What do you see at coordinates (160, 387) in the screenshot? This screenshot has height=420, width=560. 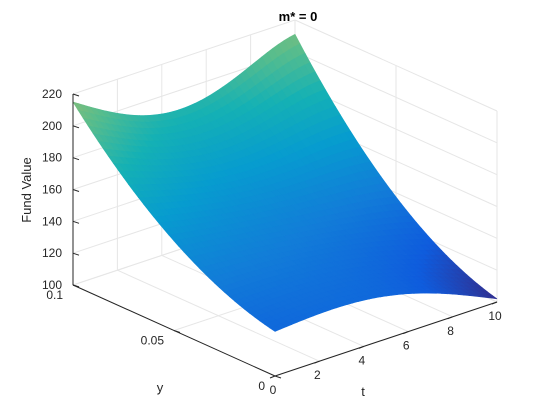 I see `y-axis-label: y` at bounding box center [160, 387].